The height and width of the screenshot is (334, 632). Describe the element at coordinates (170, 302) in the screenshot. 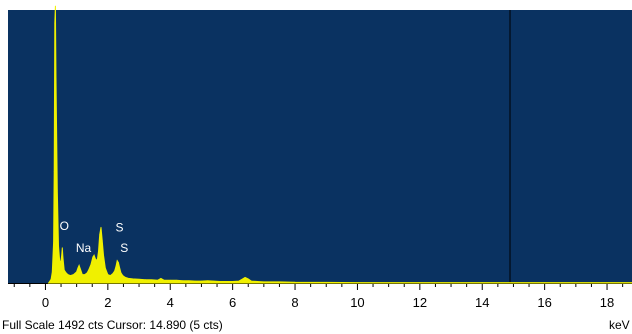

I see `tick-label: 4` at that location.